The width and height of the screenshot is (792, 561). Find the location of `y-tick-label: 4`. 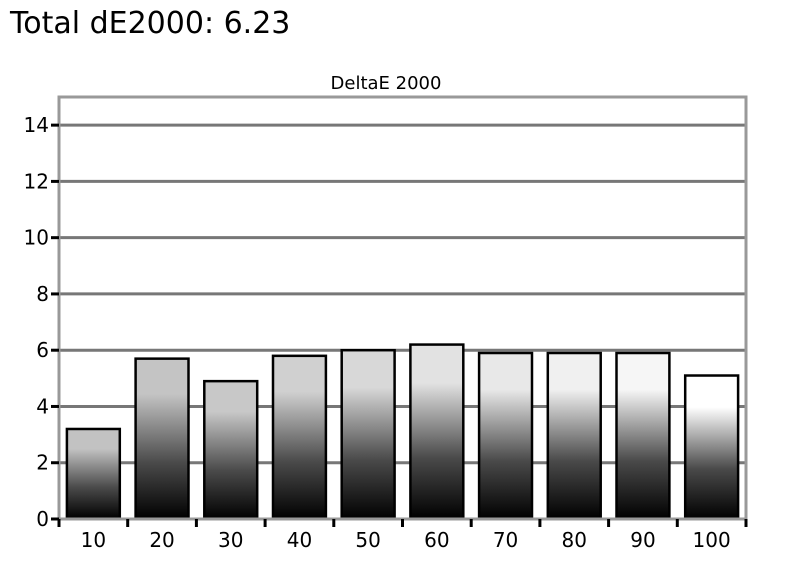

y-tick-label: 4 is located at coordinates (42, 406).